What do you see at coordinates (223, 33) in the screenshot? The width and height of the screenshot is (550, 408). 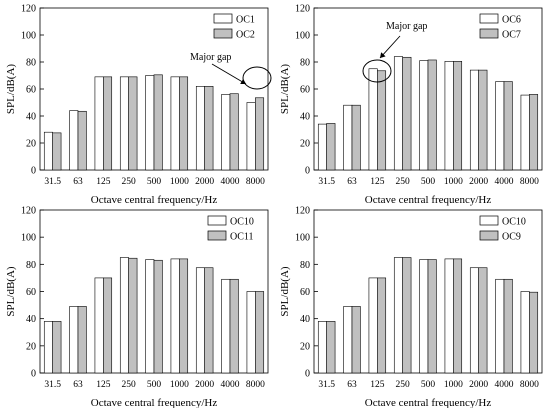 I see `legend-swatch-oc2` at bounding box center [223, 33].